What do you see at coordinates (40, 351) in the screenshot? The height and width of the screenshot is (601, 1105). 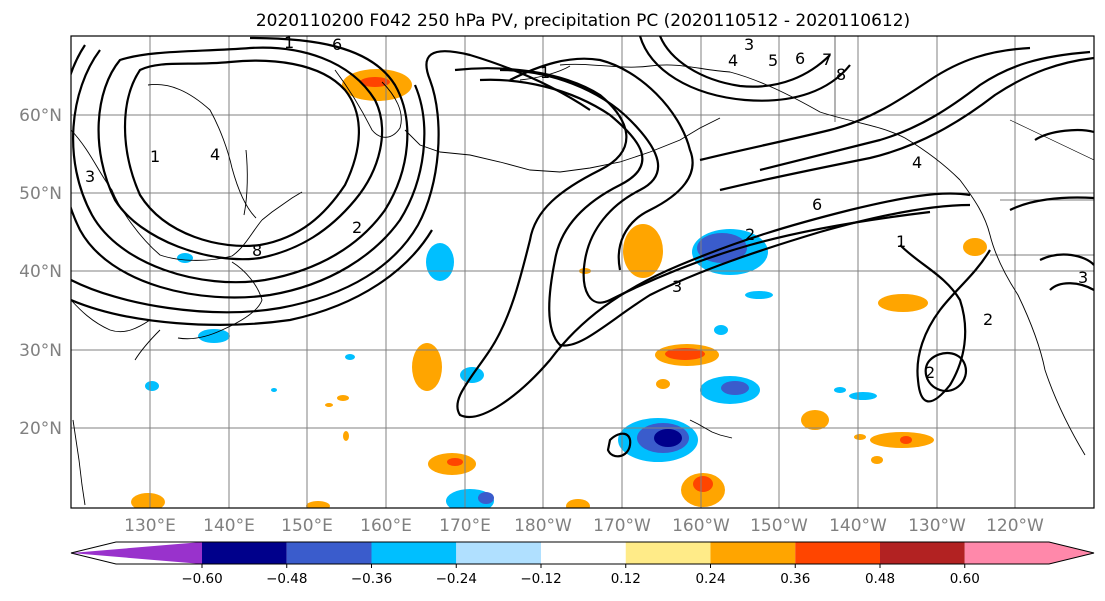 I see `lat-label: 30°N` at bounding box center [40, 351].